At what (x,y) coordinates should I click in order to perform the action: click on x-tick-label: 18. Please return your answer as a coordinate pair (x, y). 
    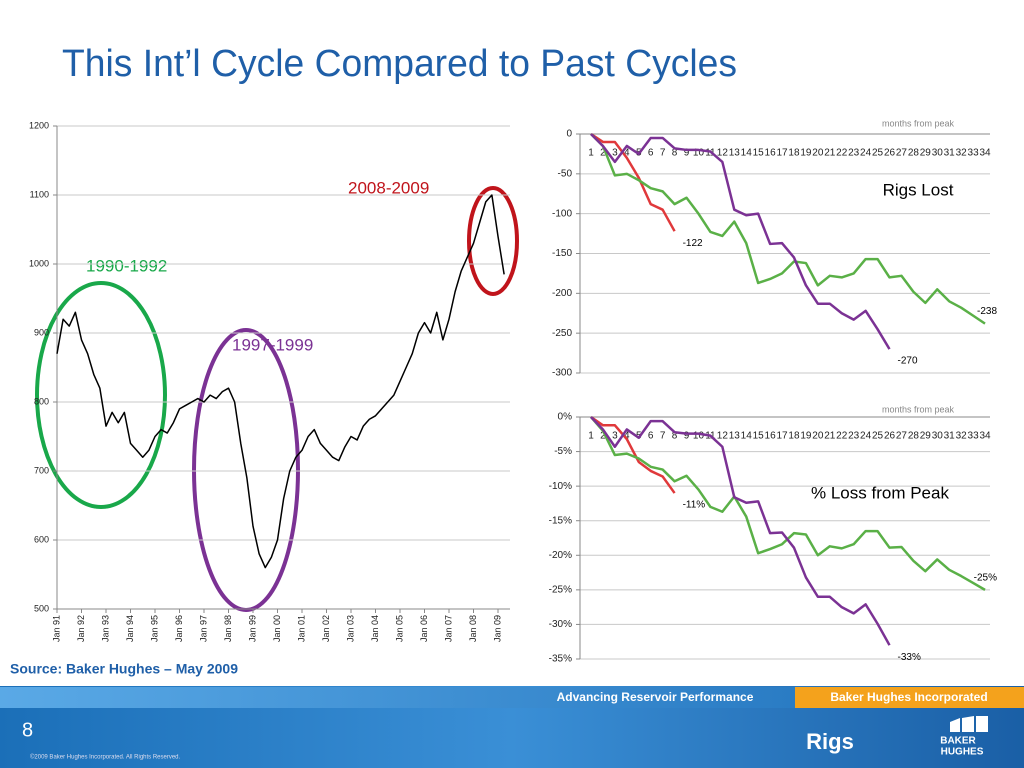
    Looking at the image, I should click on (794, 153).